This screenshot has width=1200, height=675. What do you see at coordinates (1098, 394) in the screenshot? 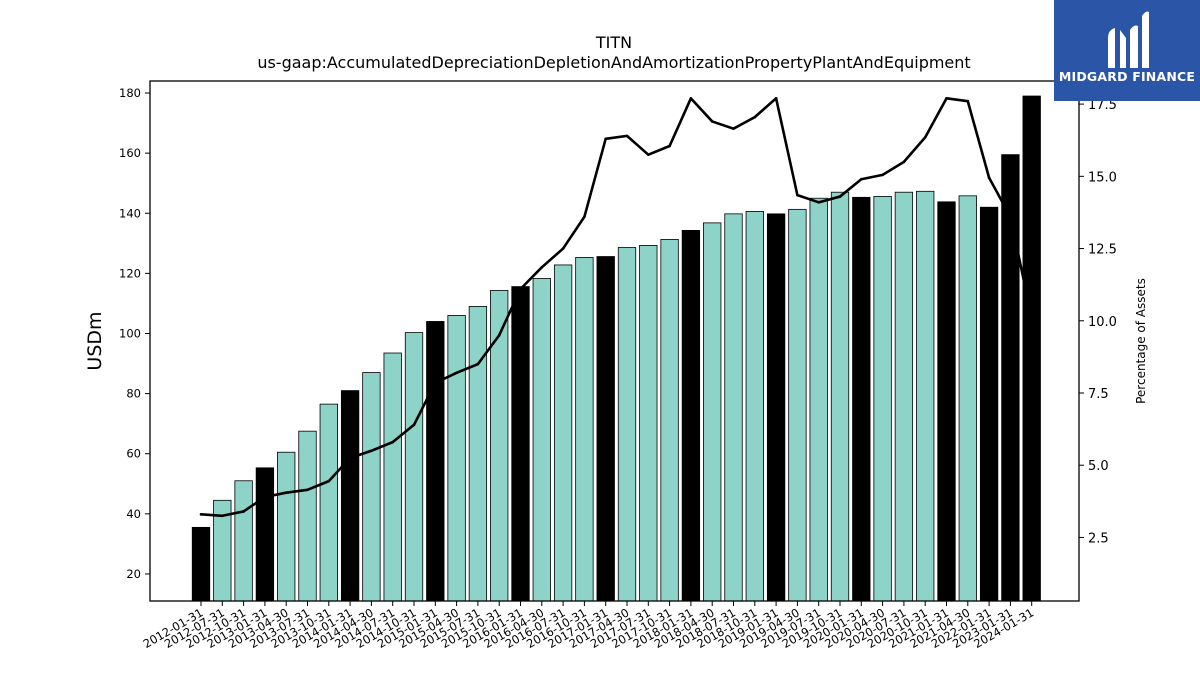
I see `y2-tick-label: 7.5` at bounding box center [1098, 394].